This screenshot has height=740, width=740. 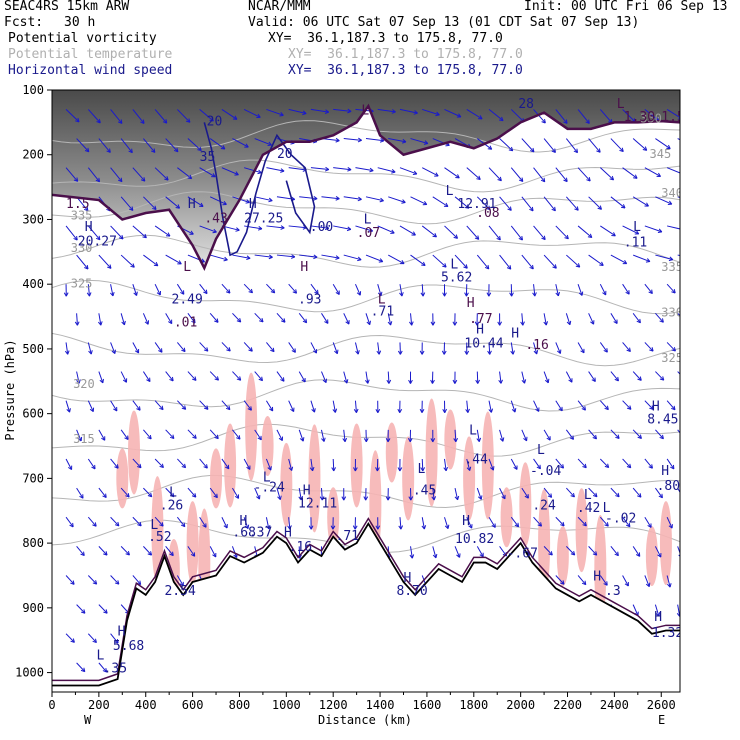 I want to click on wind-speed-label: 27.25, so click(x=263, y=219).